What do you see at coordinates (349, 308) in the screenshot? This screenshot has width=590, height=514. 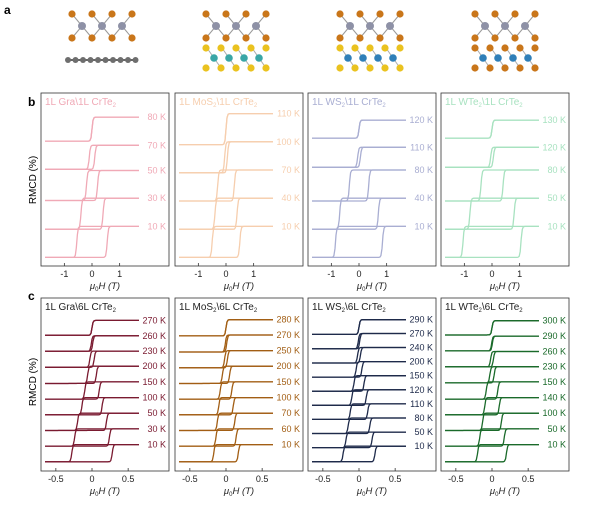 I see `panel-title: 1L WS2\6L CrTe2` at bounding box center [349, 308].